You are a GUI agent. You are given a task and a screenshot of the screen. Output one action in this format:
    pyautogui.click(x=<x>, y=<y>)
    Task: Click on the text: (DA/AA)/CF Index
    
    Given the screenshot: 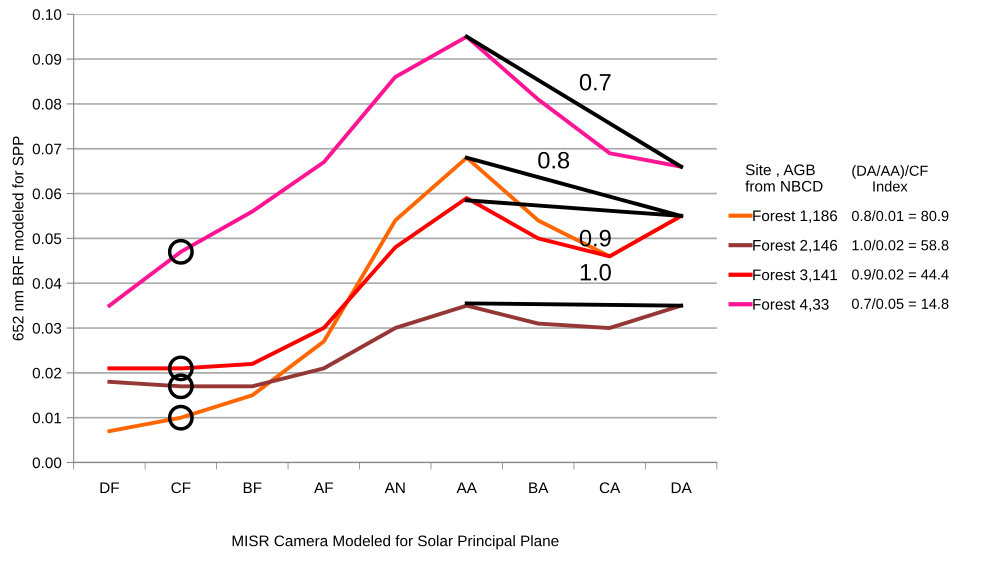 What is the action you would take?
    pyautogui.click(x=890, y=178)
    